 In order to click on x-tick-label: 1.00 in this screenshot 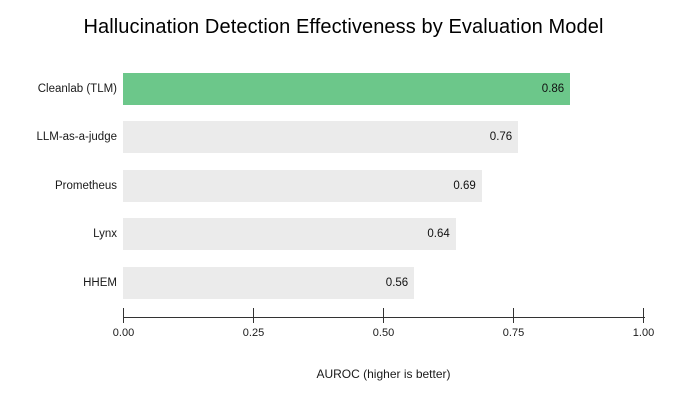, I will do `click(643, 333)`.